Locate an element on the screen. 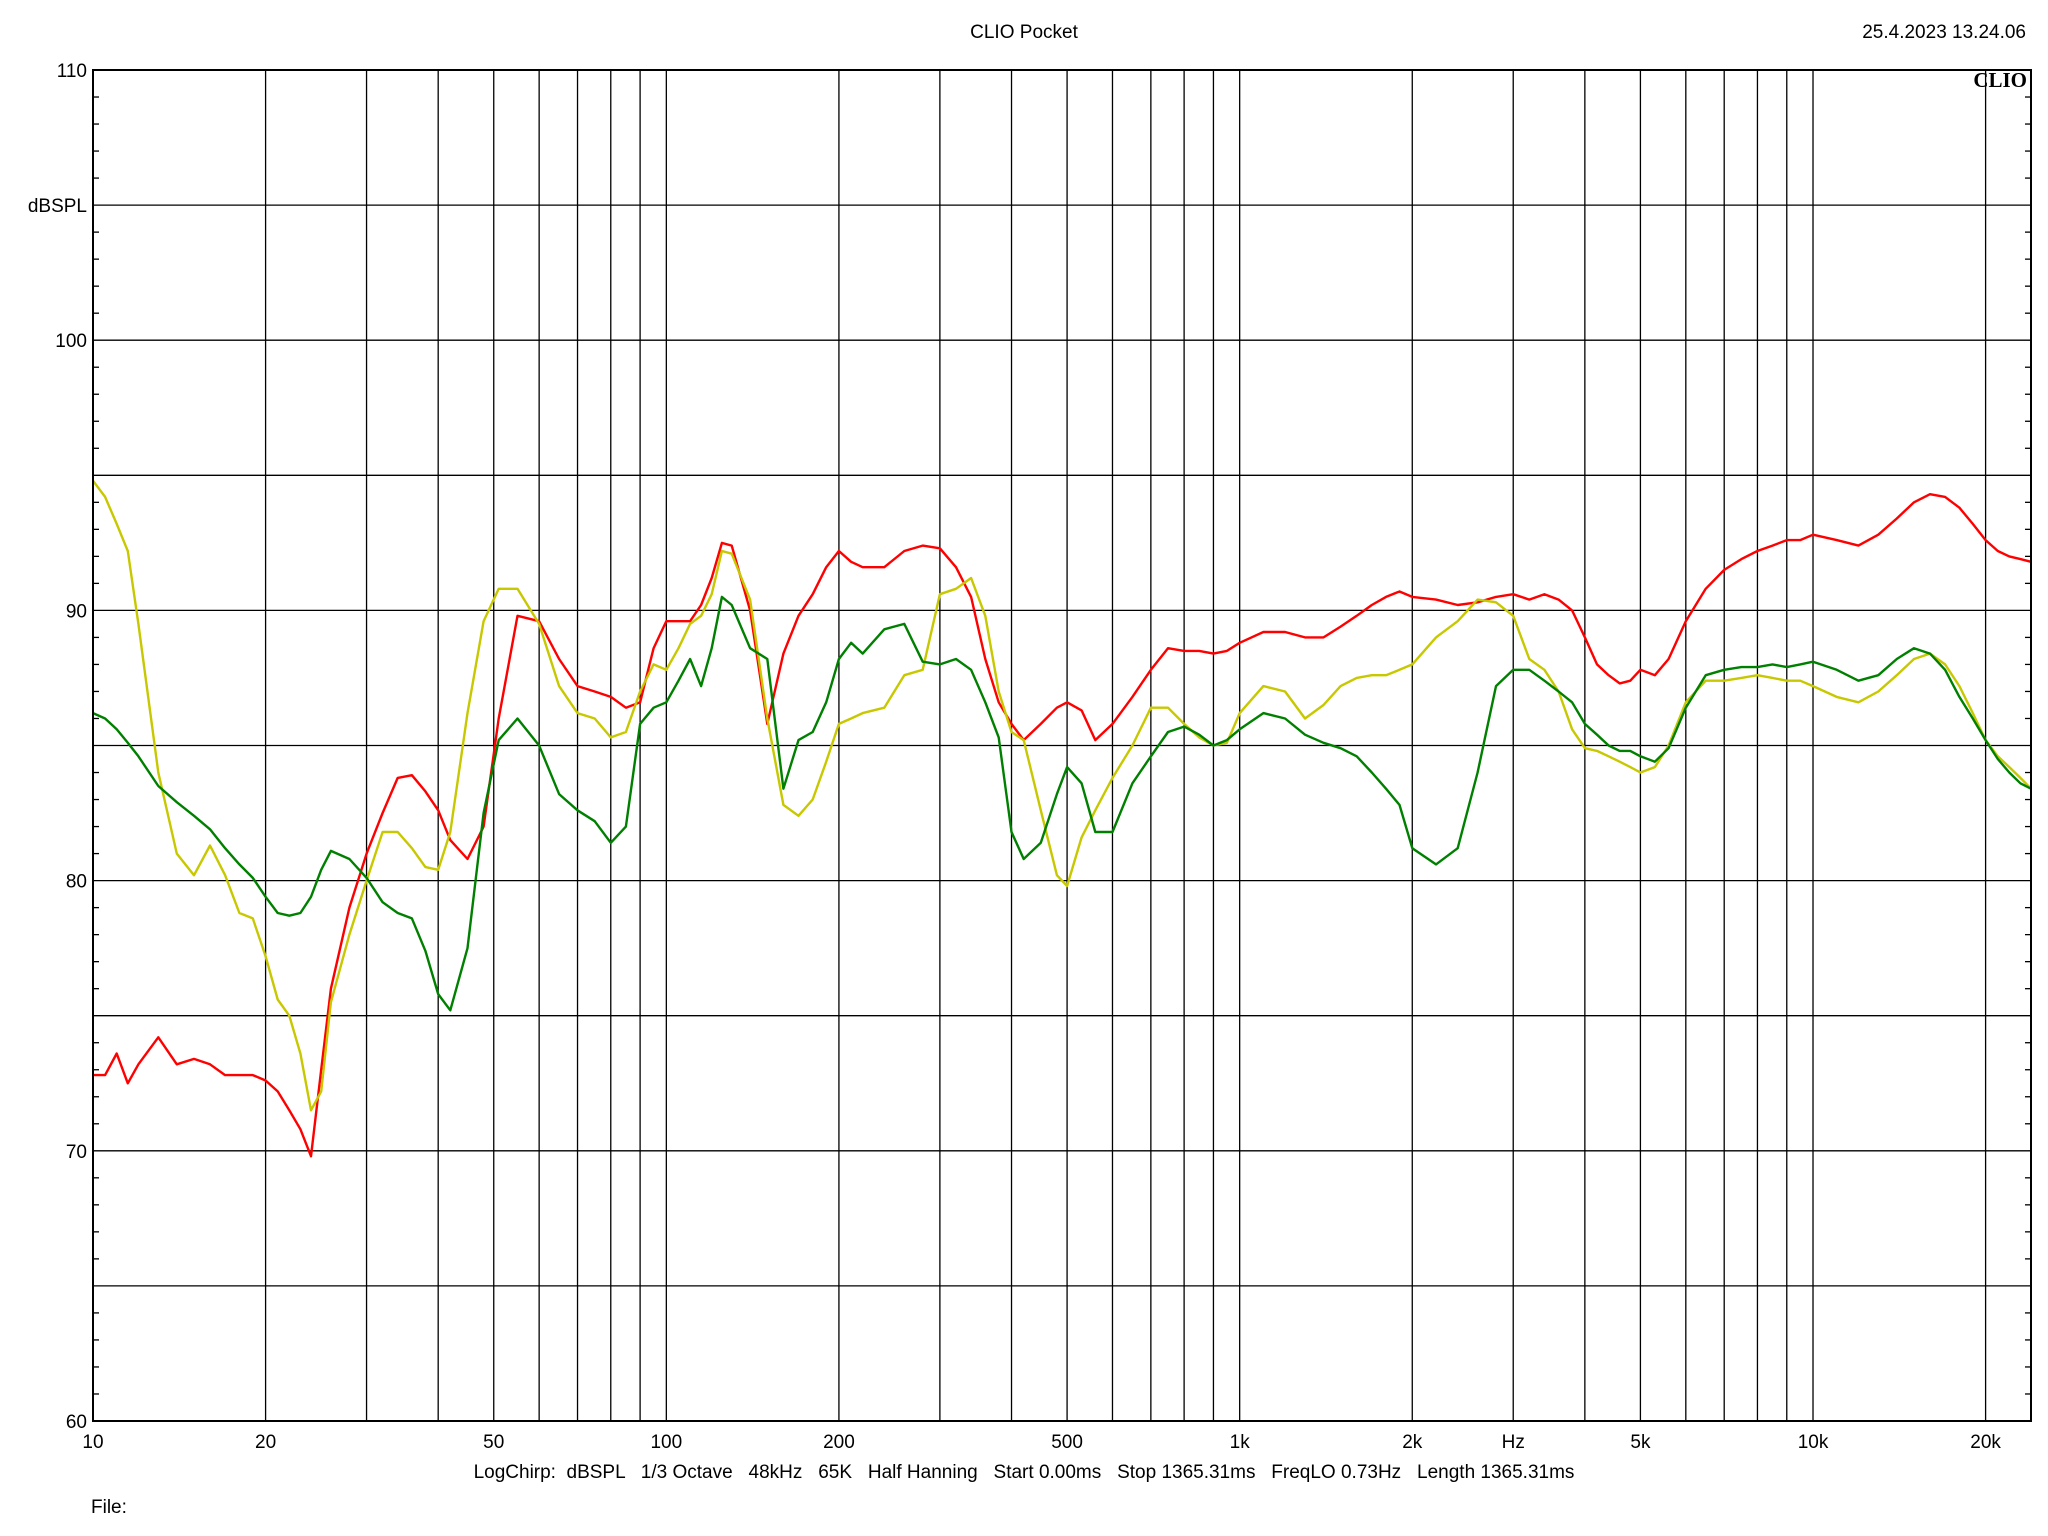 The height and width of the screenshot is (1536, 2048). x-tick-label: 1k is located at coordinates (1240, 1442).